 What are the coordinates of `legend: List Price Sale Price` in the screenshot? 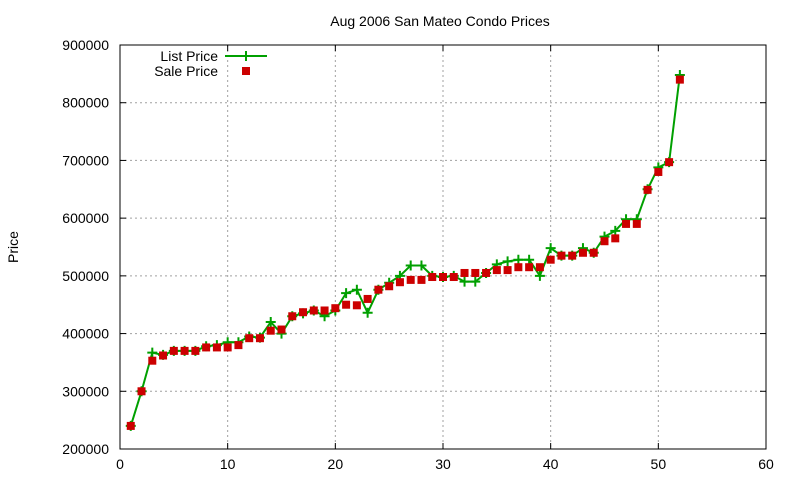 It's located at (210, 63).